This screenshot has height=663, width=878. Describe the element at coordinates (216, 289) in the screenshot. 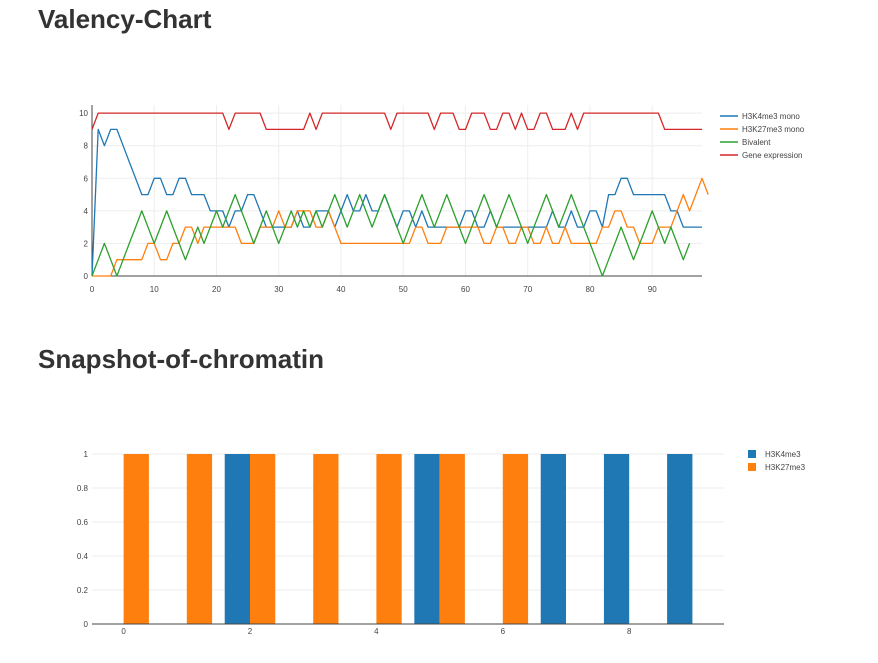

I see `x-tick-label: 20` at that location.